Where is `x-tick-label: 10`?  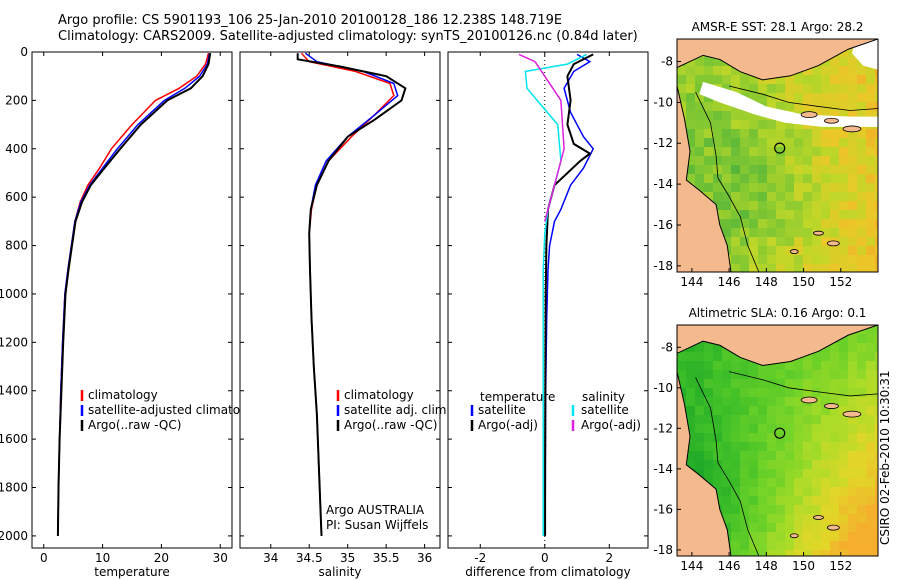
x-tick-label: 10 is located at coordinates (102, 558).